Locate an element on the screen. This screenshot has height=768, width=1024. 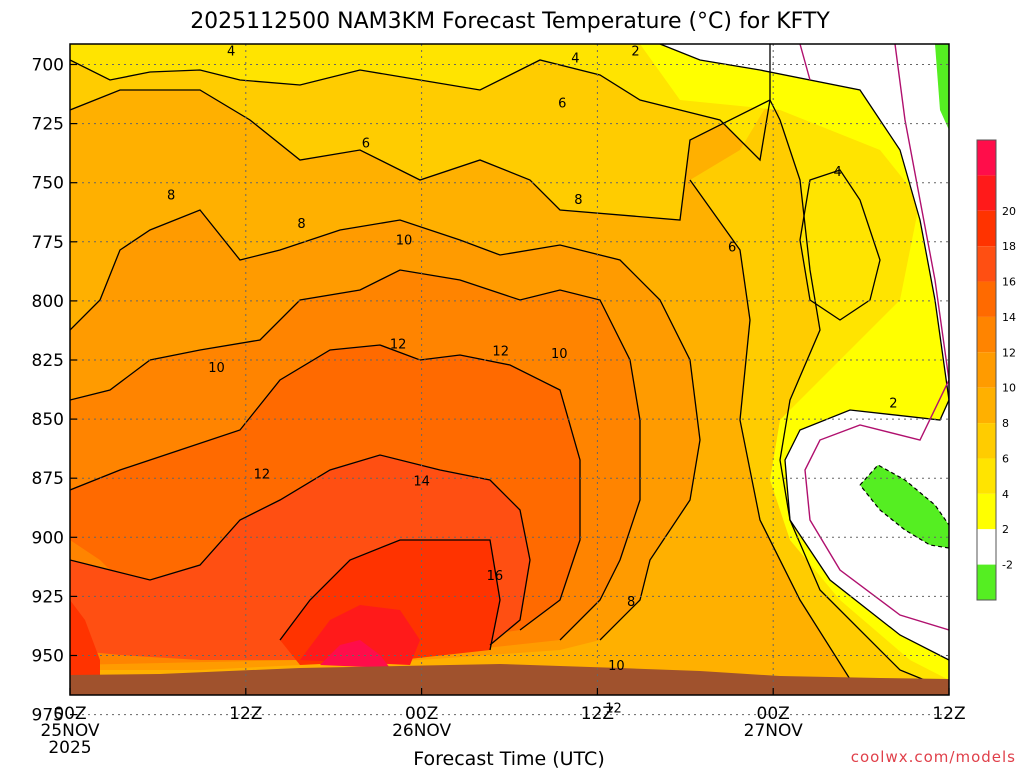
x-tick-label: 25NOV is located at coordinates (69, 731).